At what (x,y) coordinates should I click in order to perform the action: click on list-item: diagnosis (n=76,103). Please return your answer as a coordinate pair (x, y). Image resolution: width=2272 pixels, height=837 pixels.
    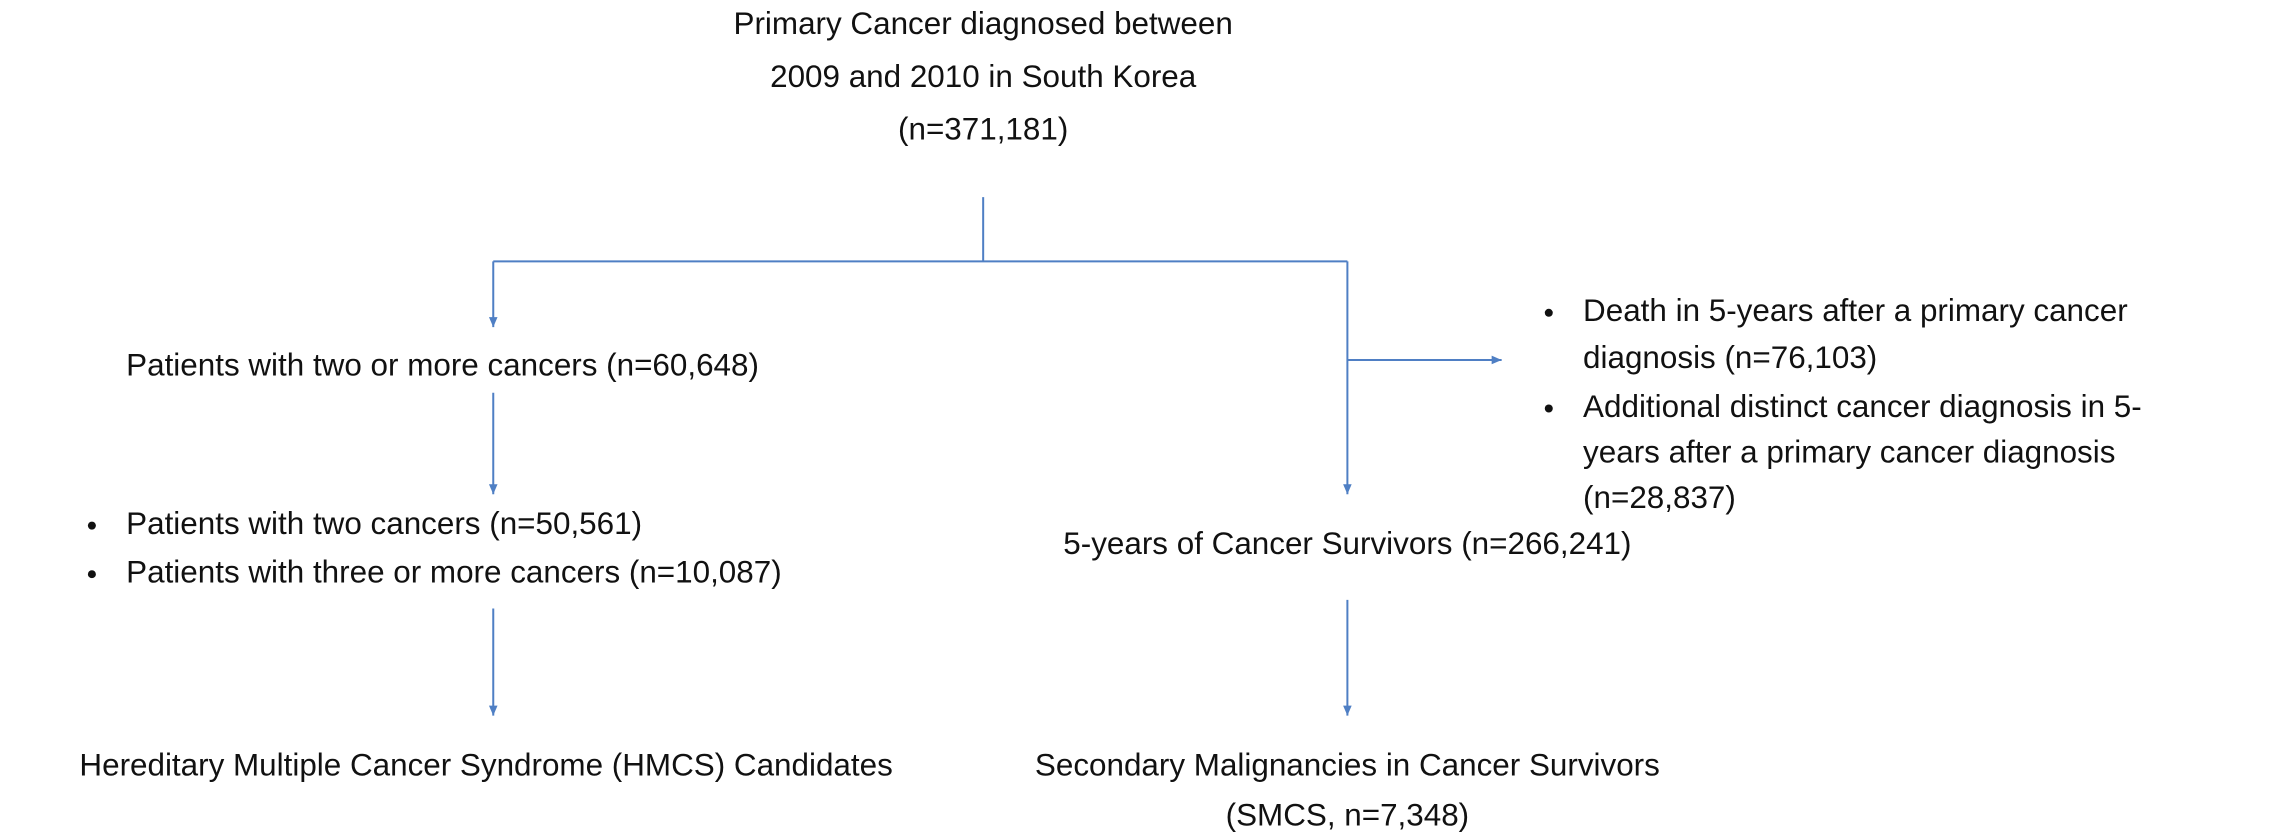
    Looking at the image, I should click on (1730, 357).